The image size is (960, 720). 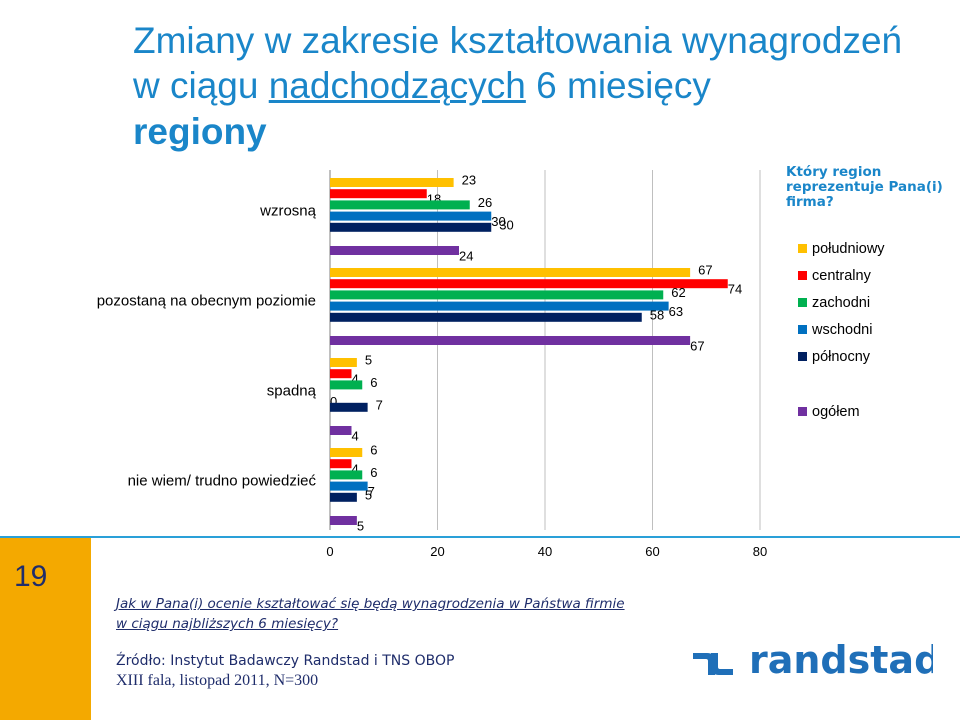 I want to click on category-label: pozostaną na obecnym poziomie, so click(x=206, y=301).